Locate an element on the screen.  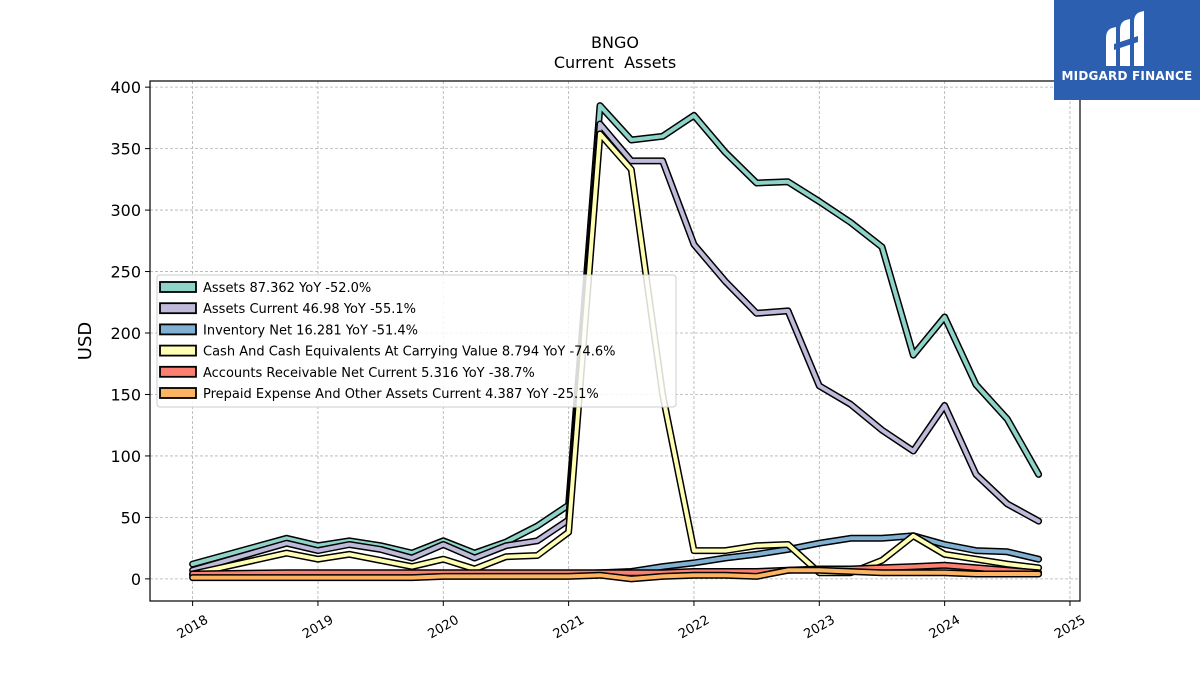
y-tick-label: 50 is located at coordinates (131, 517).